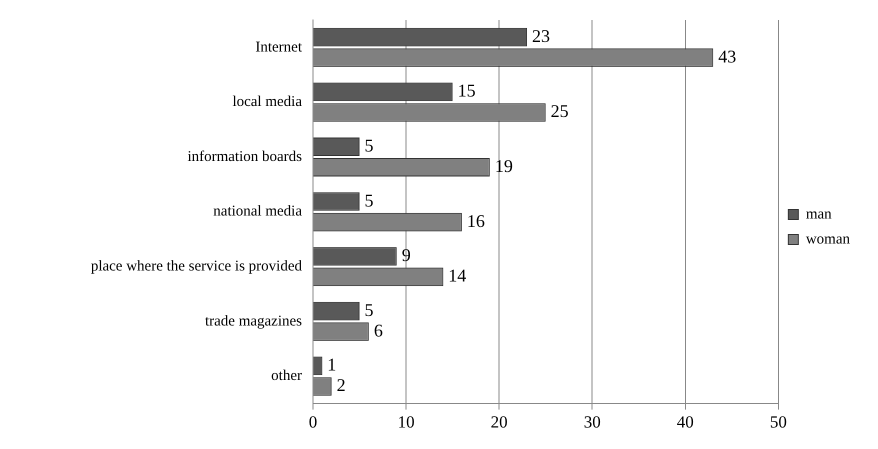  Describe the element at coordinates (685, 422) in the screenshot. I see `x-tick-label: 40` at that location.